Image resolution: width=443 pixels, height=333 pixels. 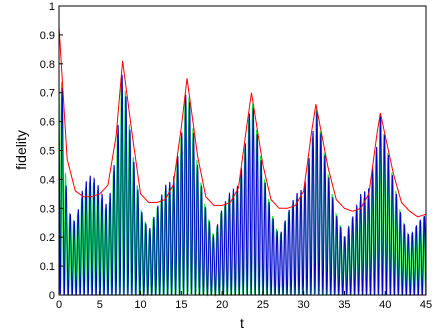 I want to click on x-tick-label: 30, so click(x=304, y=305).